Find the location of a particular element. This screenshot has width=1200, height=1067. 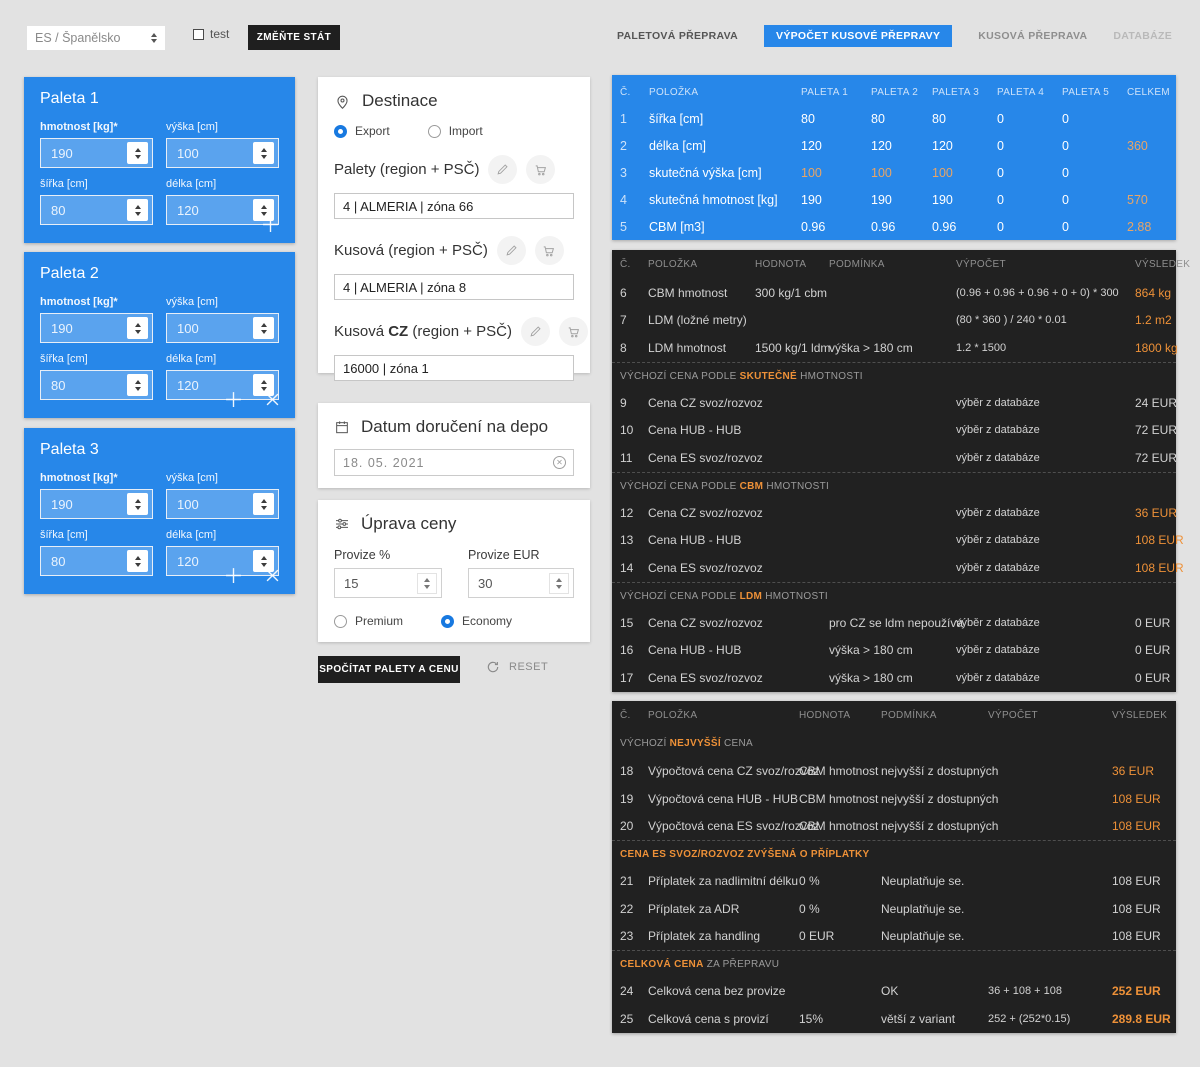

section-label: CELKOVÁ CENA ZA PŘEPRAVU is located at coordinates (894, 964).